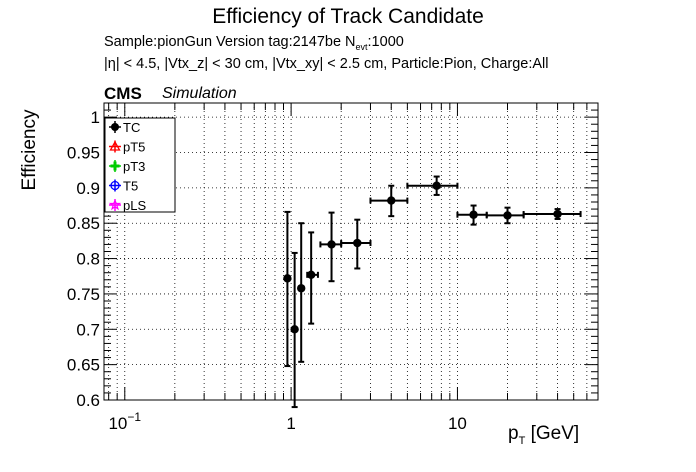  I want to click on y-tick-label: 0.95, so click(83, 153).